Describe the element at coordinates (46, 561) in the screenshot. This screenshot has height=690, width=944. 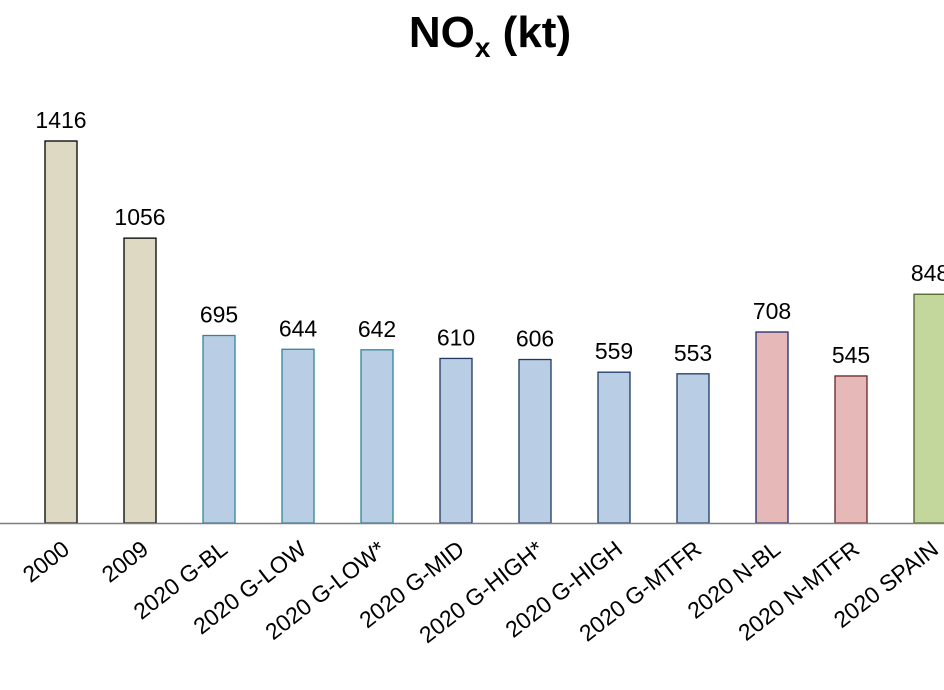
I see `category-label: 2000` at that location.